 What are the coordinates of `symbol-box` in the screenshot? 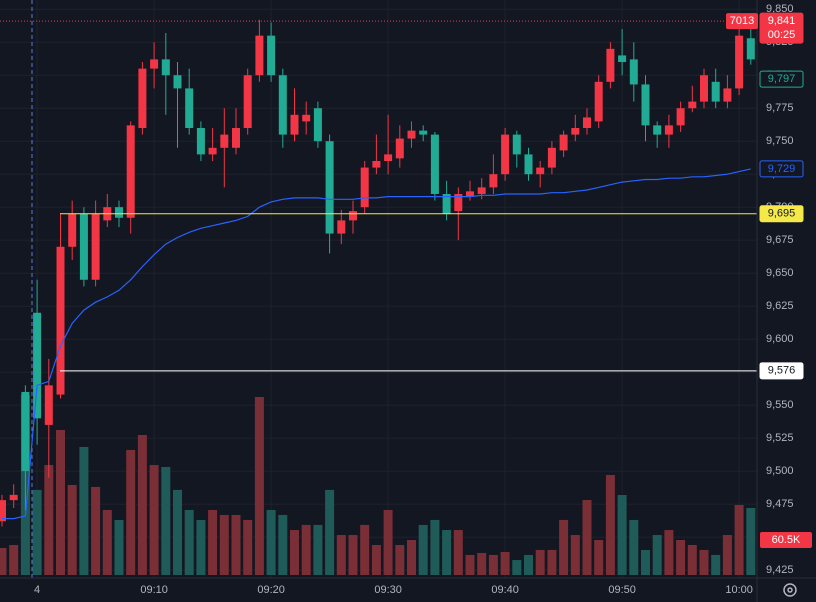 It's located at (742, 21).